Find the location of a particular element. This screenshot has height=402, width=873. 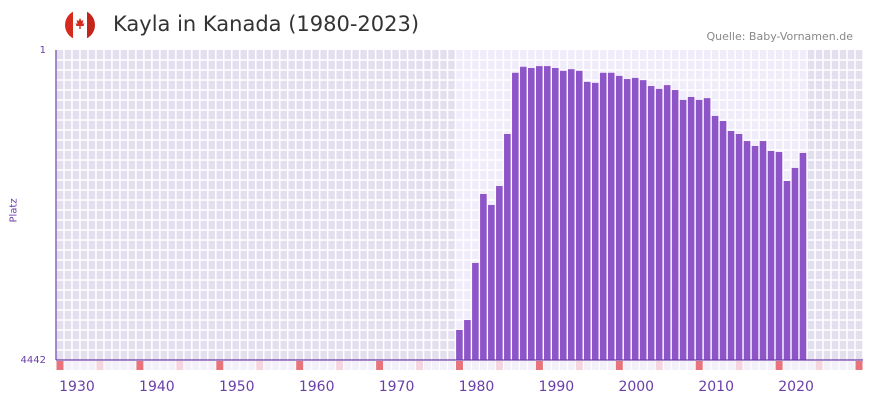

bar-2004 is located at coordinates (667, 223).